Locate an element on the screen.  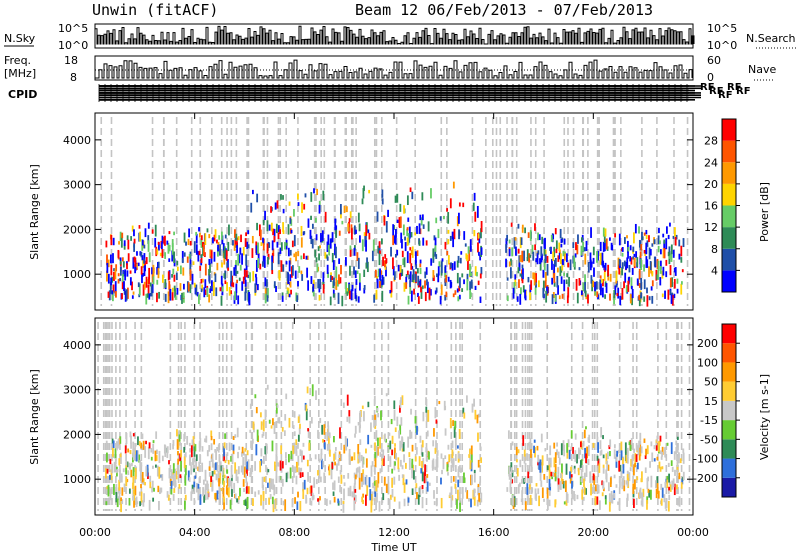
cpid-rf-label: RF is located at coordinates (725, 95).